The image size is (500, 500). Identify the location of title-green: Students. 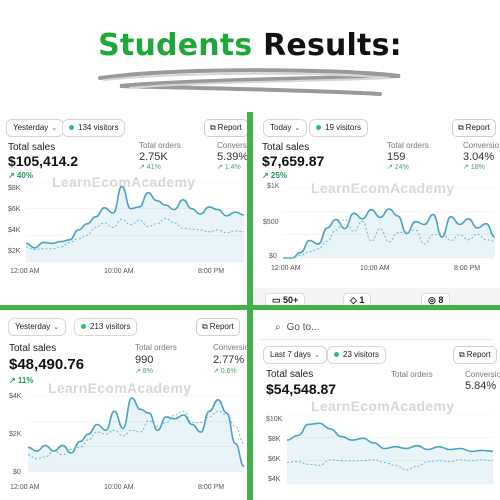
(175, 45).